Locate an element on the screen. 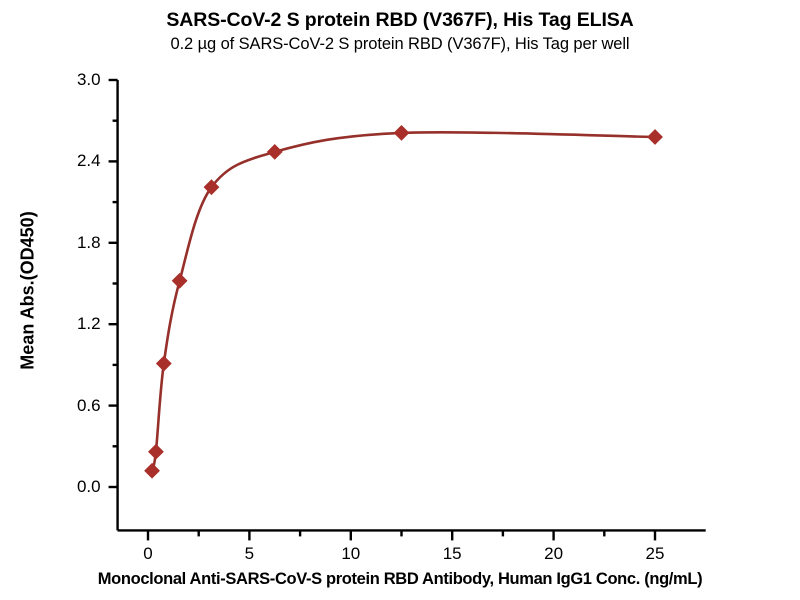  y-tick-label-4: 2.4 is located at coordinates (88, 161).